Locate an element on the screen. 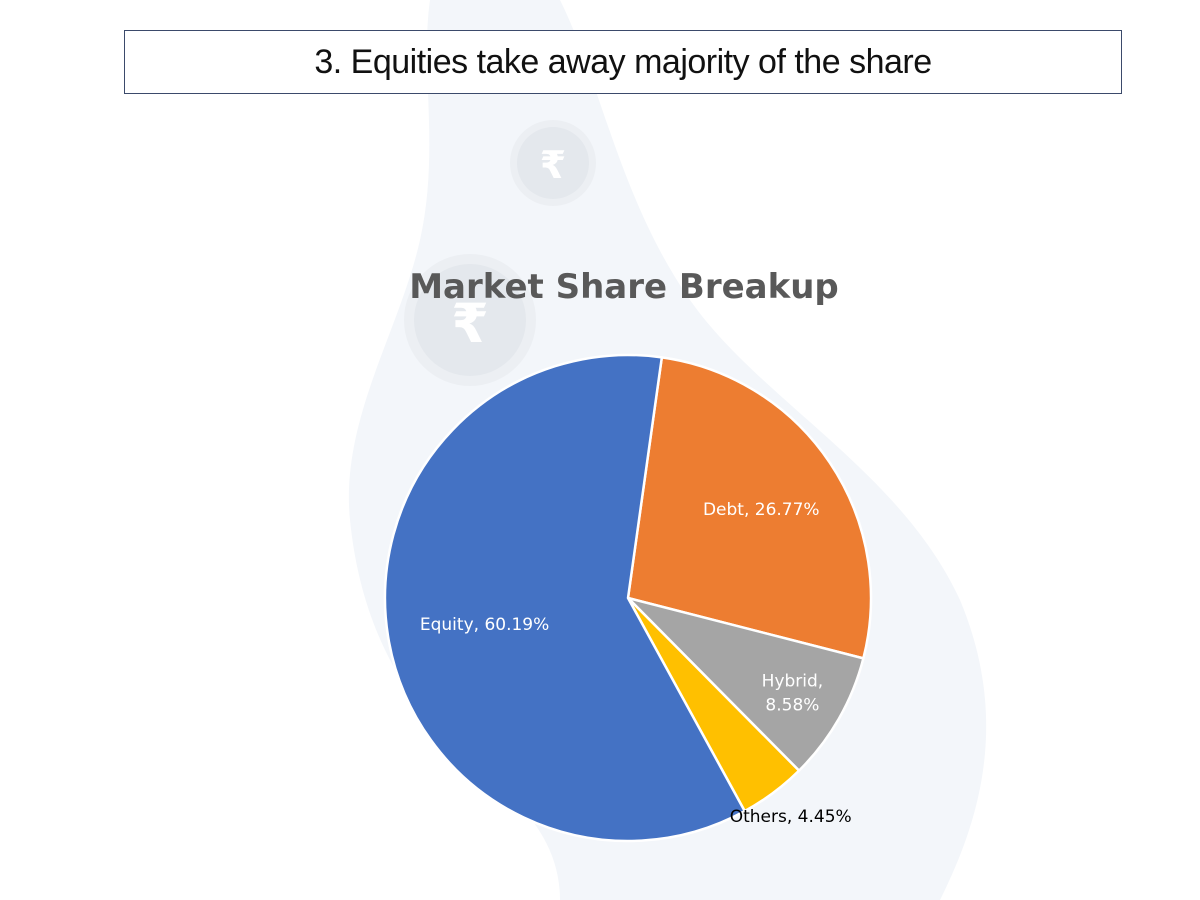 Image resolution: width=1200 pixels, height=900 pixels. chart-title: Market Share Breakup is located at coordinates (624, 287).